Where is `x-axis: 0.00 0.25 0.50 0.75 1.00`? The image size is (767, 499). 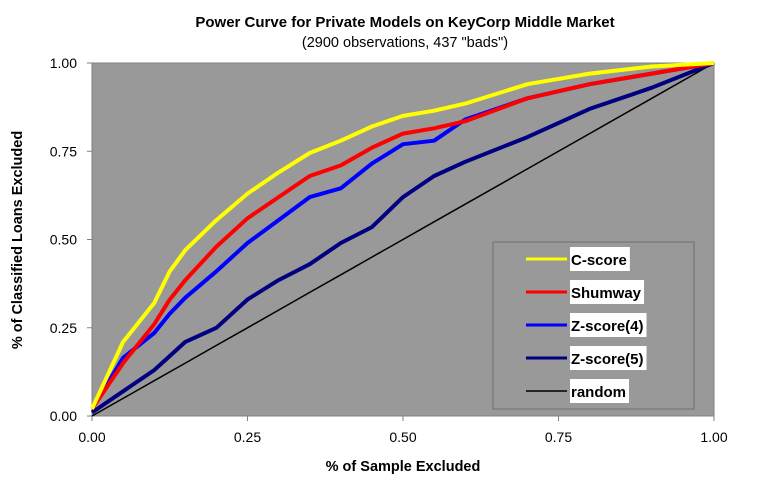
x-axis: 0.00 0.25 0.50 0.75 1.00 is located at coordinates (403, 430).